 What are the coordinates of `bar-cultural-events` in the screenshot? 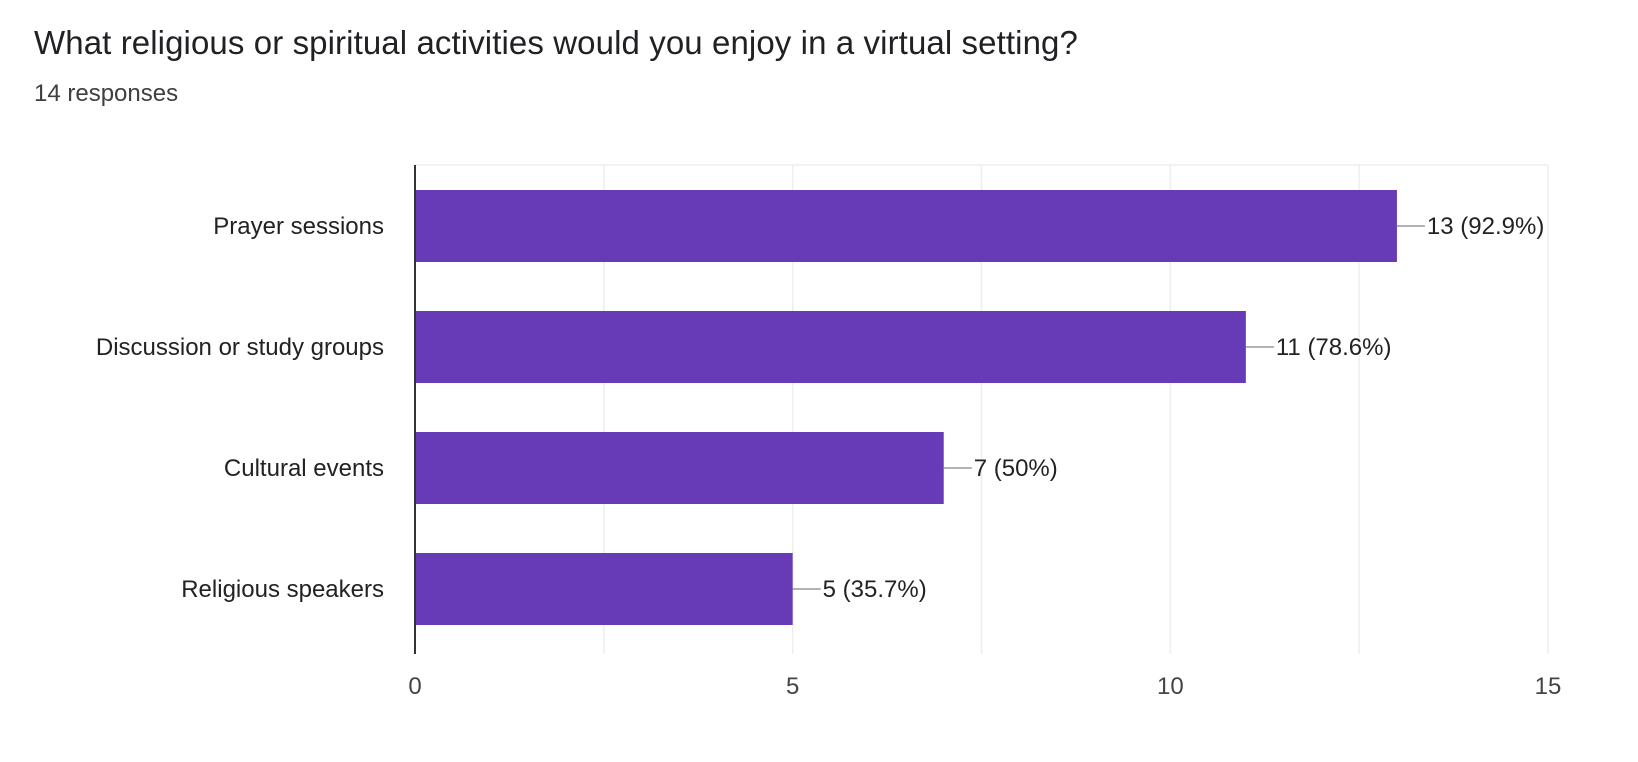 It's located at (679, 468).